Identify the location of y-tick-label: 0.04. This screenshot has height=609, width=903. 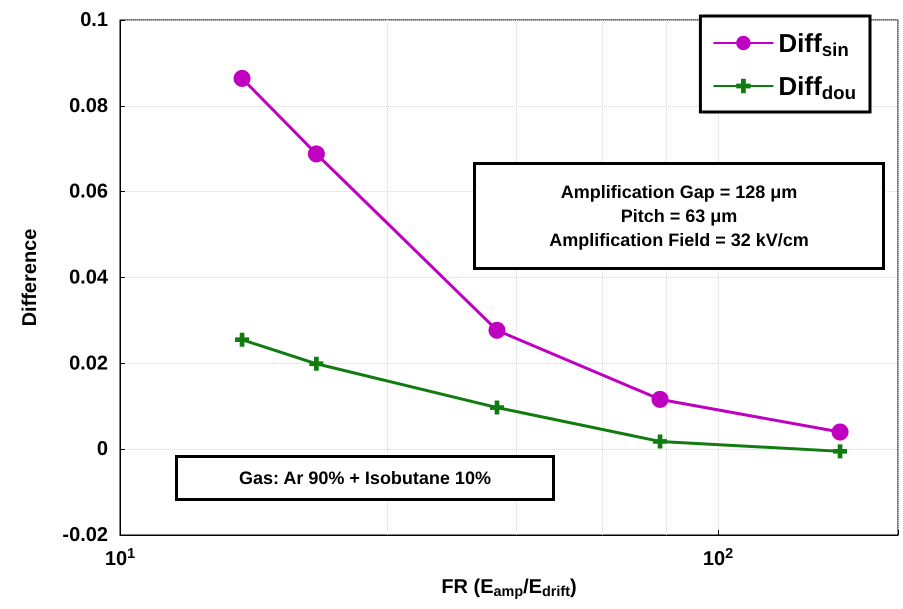
(89, 277).